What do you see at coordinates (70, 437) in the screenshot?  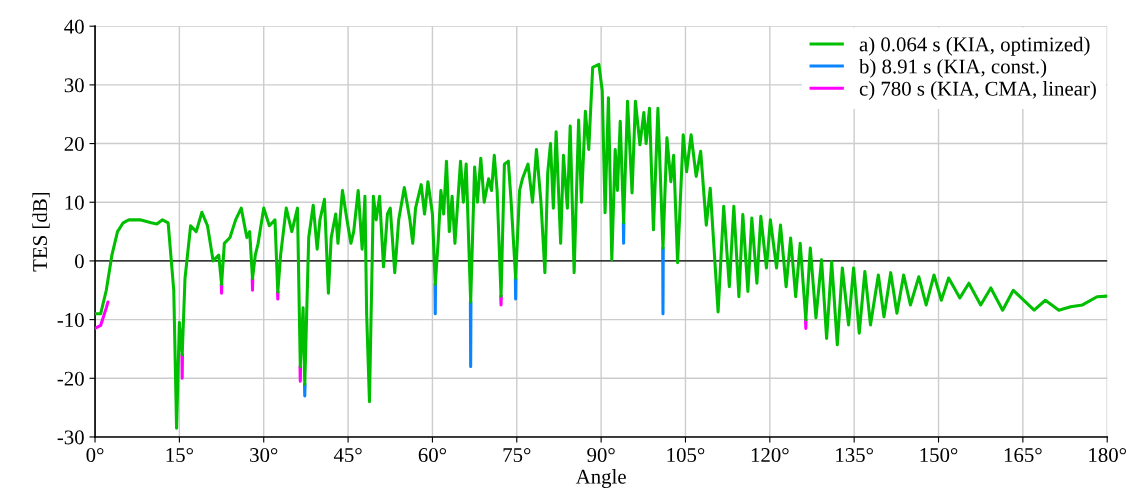 I see `y-tick-label: -30` at bounding box center [70, 437].